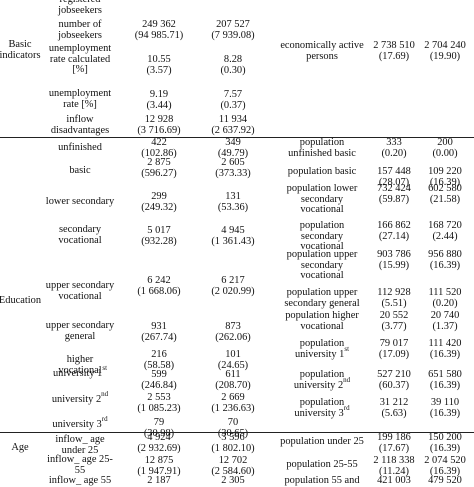 Image resolution: width=474 pixels, height=487 pixels. What do you see at coordinates (394, 448) in the screenshot?
I see `value-sd: (17.67)` at bounding box center [394, 448].